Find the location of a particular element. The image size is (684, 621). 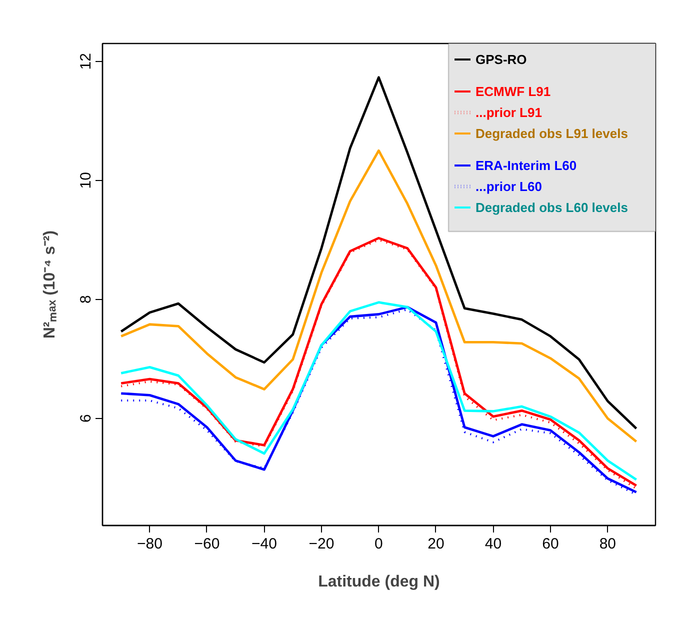

legend-label: Degraded obs L91 levels is located at coordinates (552, 133).